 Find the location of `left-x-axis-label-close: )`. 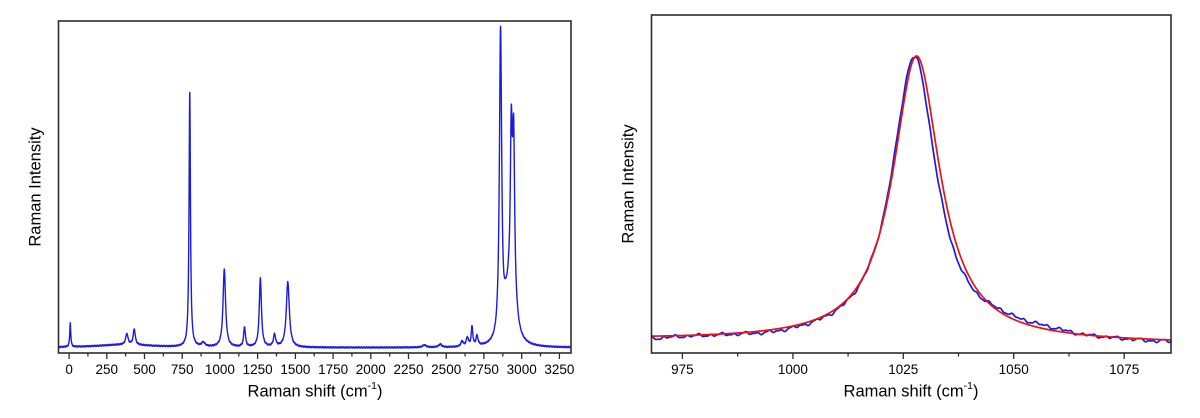

left-x-axis-label-close: ) is located at coordinates (379, 391).